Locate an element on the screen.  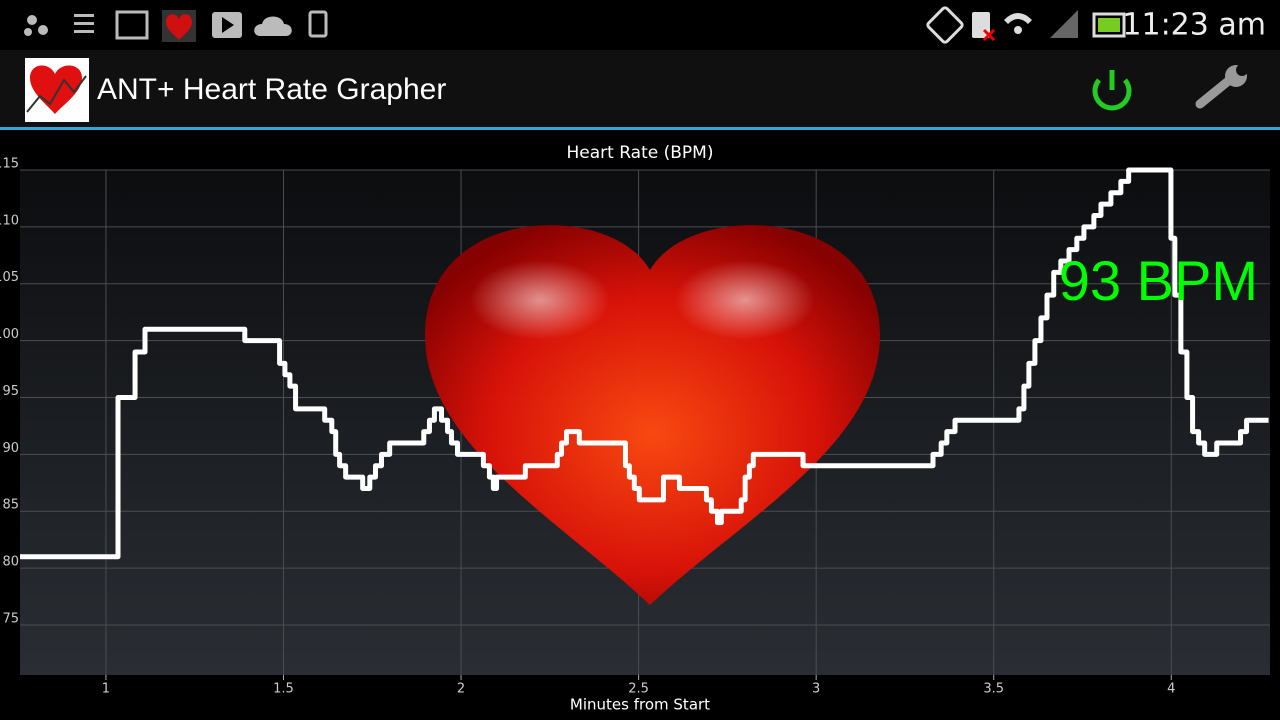
x-tick-label: 2 is located at coordinates (461, 689).